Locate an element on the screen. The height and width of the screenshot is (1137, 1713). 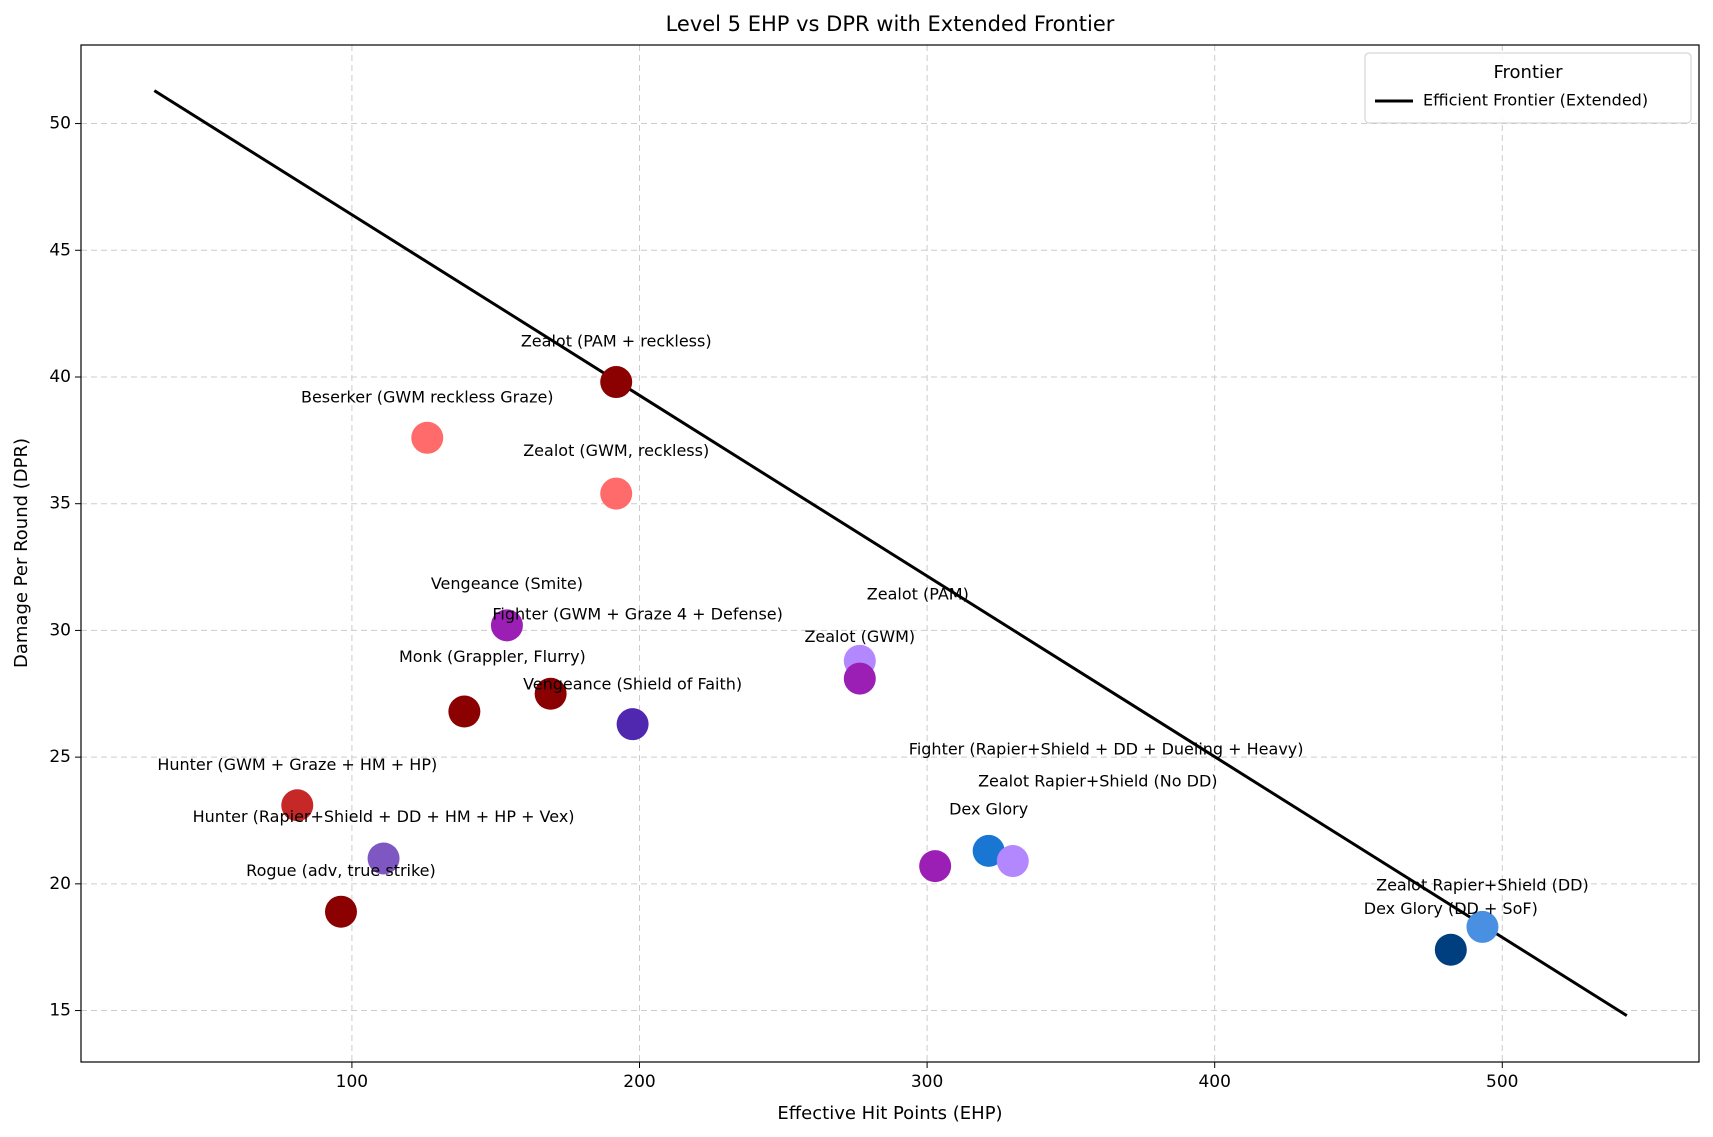
y-tick-label: 30 is located at coordinates (60, 630).